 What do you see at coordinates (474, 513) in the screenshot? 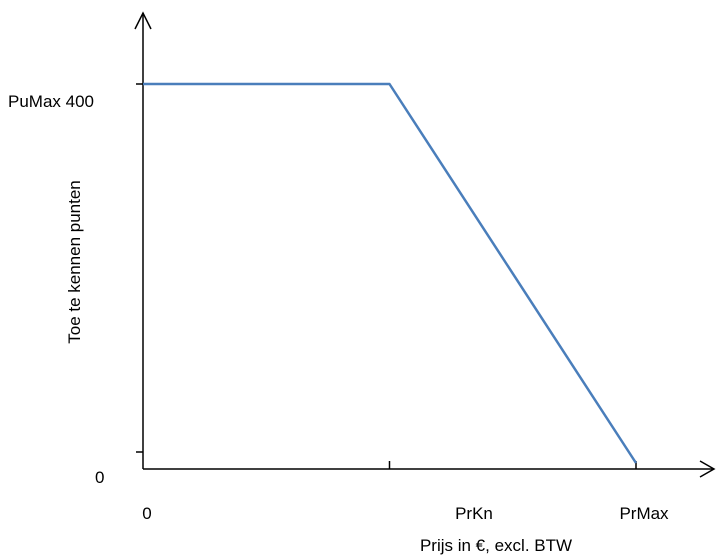
I see `x-tick-label-prkn: PrKn` at bounding box center [474, 513].